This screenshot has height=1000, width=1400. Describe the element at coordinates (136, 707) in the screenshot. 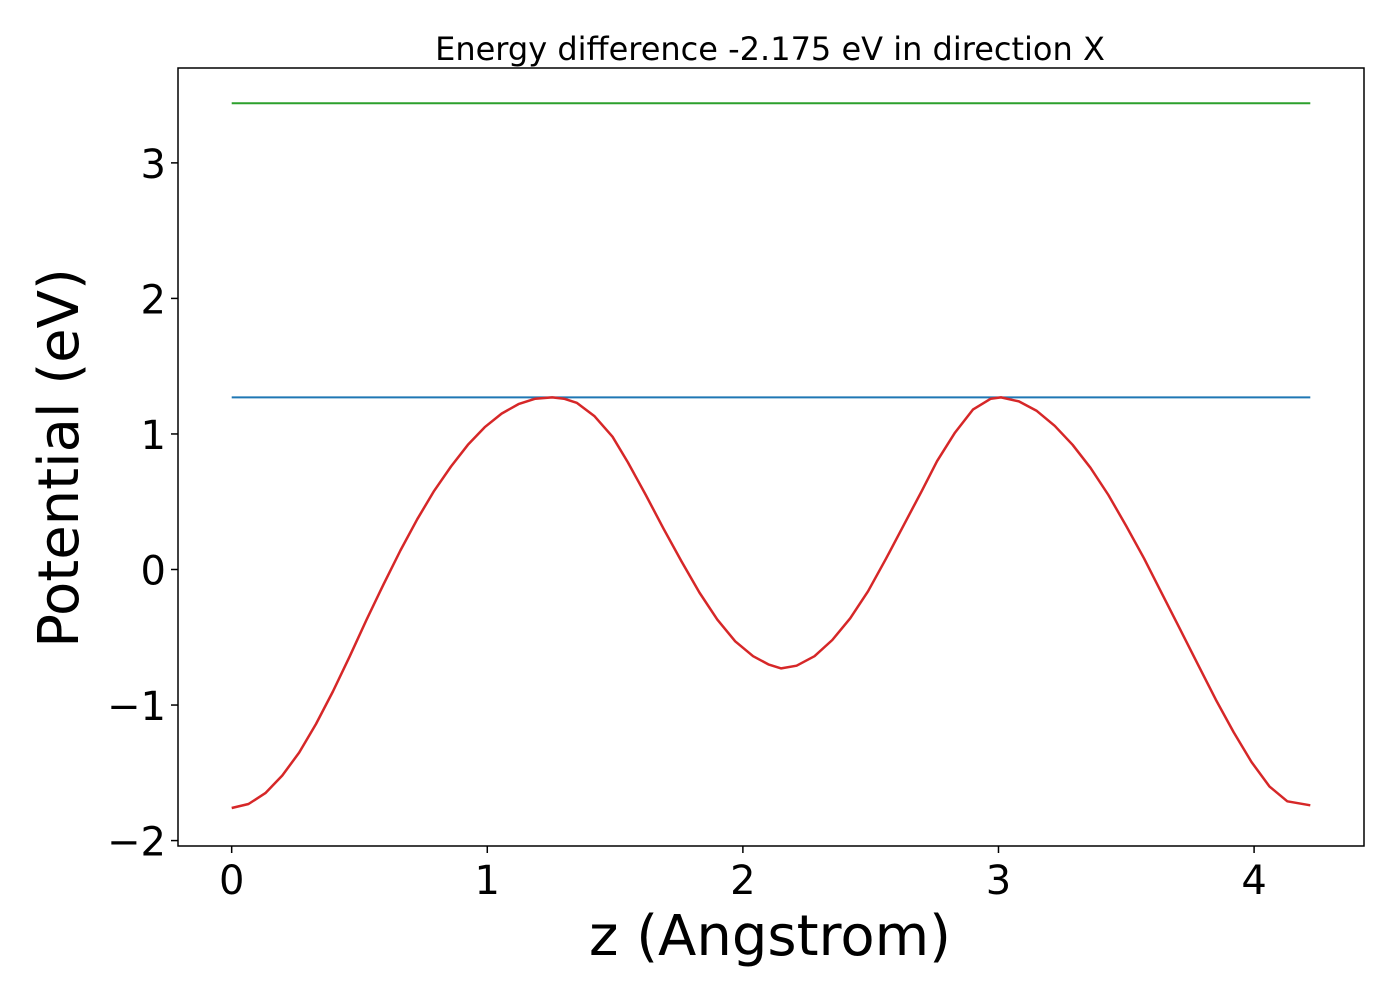

I see `y-tick-label: −1` at that location.